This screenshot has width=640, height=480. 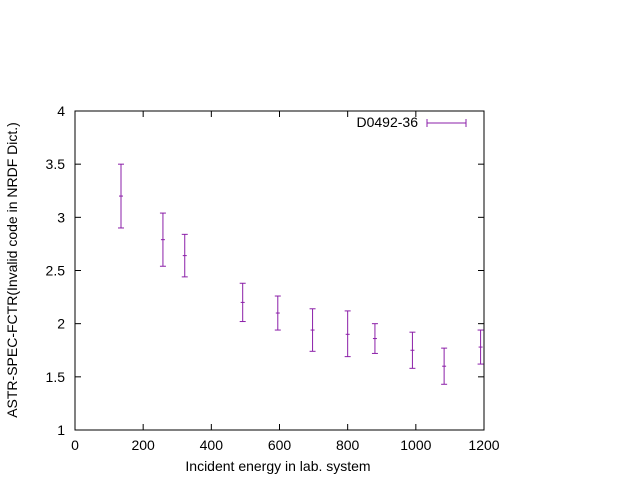 What do you see at coordinates (56, 377) in the screenshot?
I see `y-tick-label: 1.5` at bounding box center [56, 377].